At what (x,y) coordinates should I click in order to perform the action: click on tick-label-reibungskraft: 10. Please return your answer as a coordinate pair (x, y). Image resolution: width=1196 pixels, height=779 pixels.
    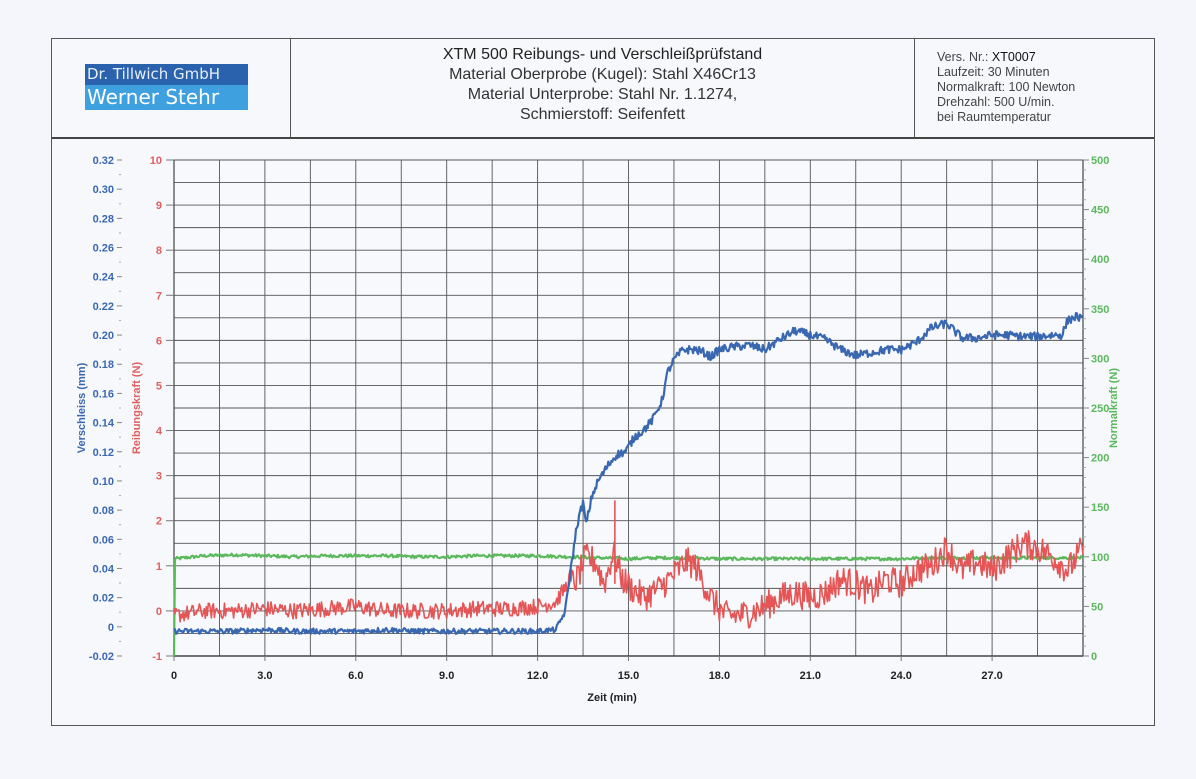
    Looking at the image, I should click on (156, 161).